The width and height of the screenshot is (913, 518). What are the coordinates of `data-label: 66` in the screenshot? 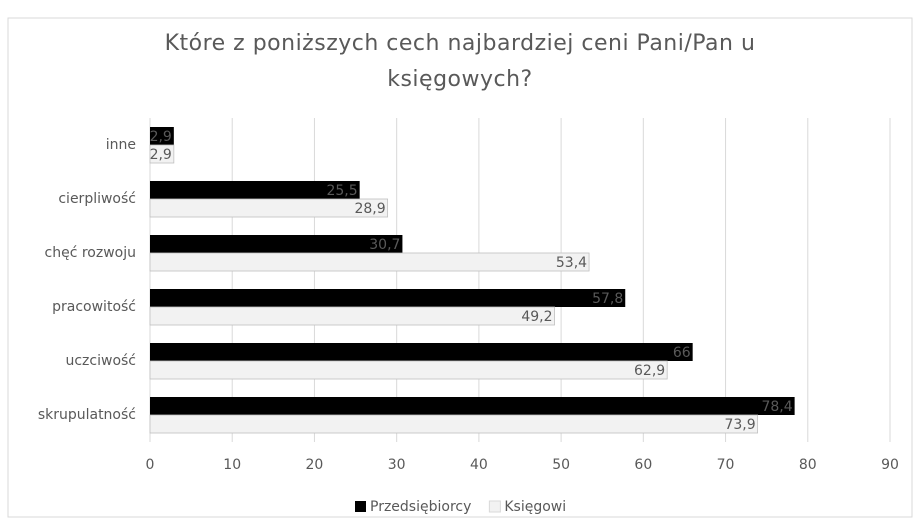 It's located at (682, 353).